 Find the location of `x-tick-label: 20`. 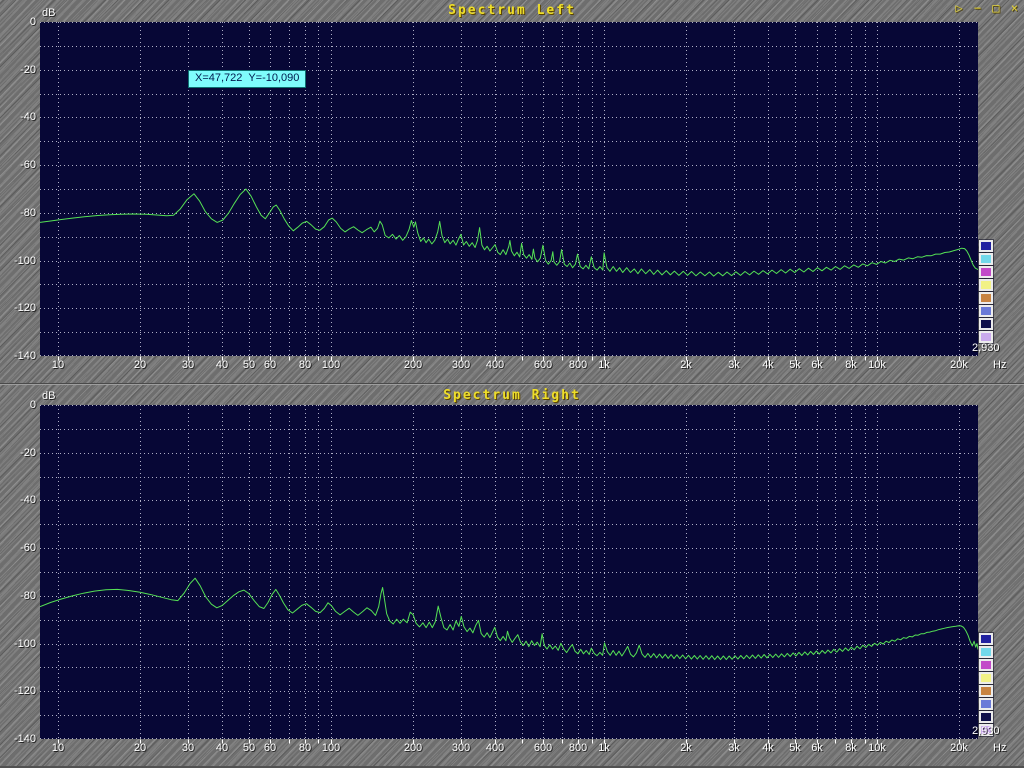

x-tick-label: 20 is located at coordinates (140, 748).